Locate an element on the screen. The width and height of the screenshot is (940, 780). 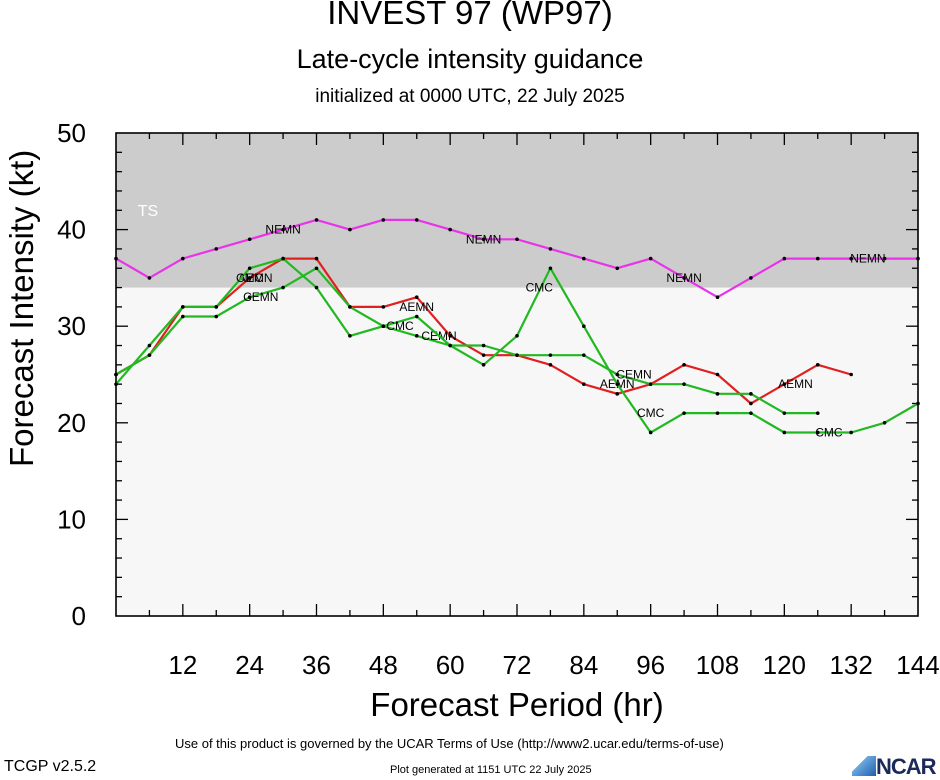
x-tick-label: 48 is located at coordinates (383, 665).